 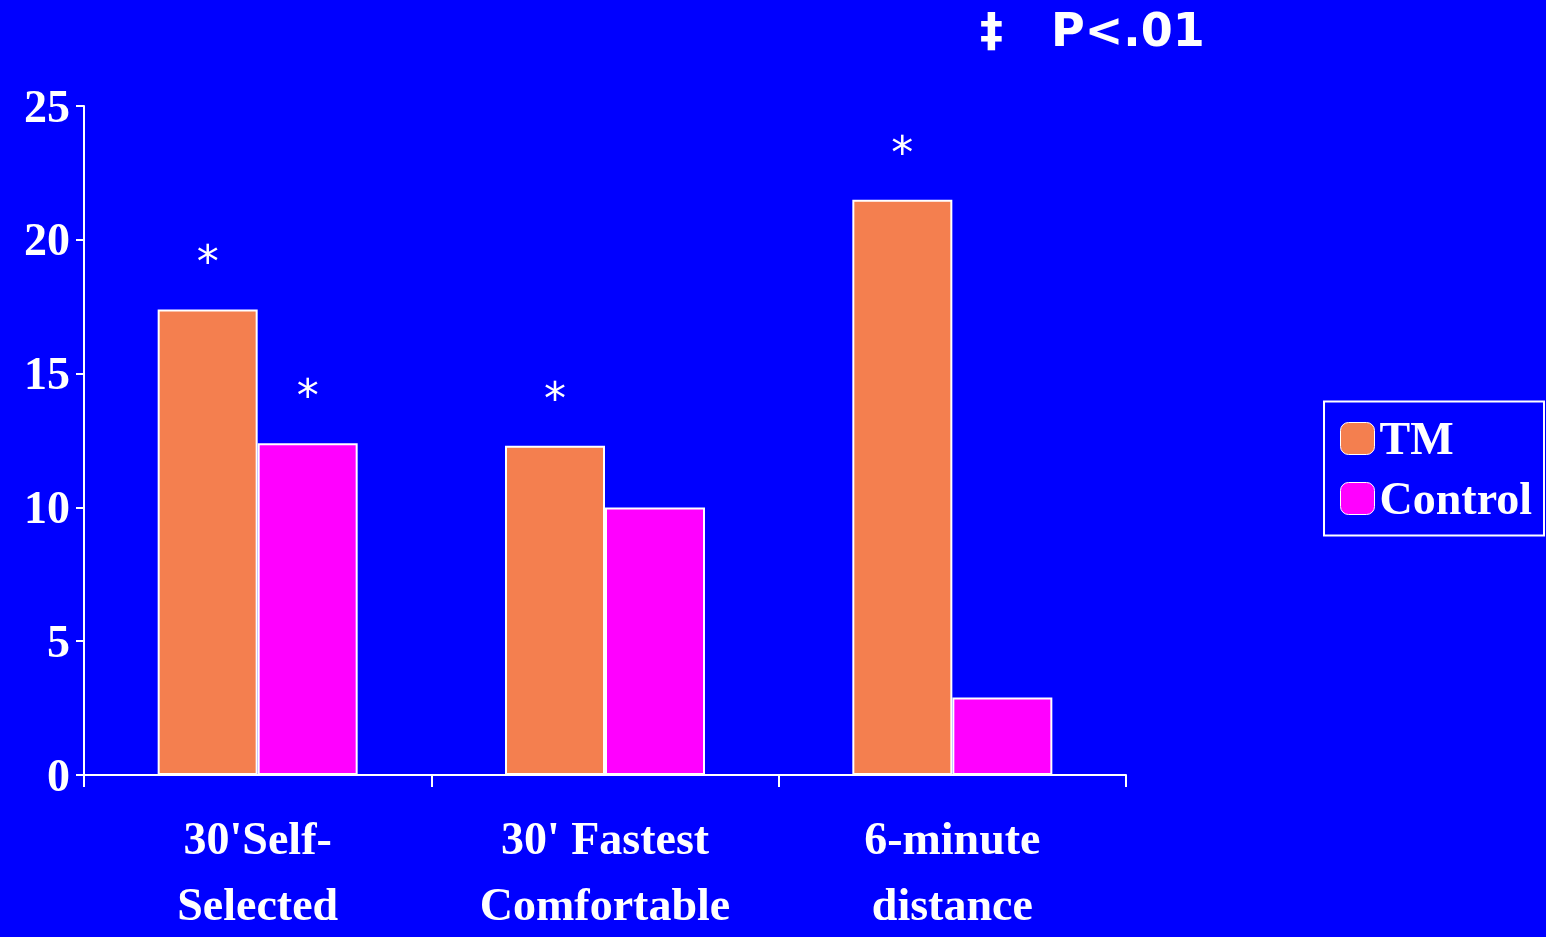 I want to click on y-tick-label: 25, so click(x=47, y=106).